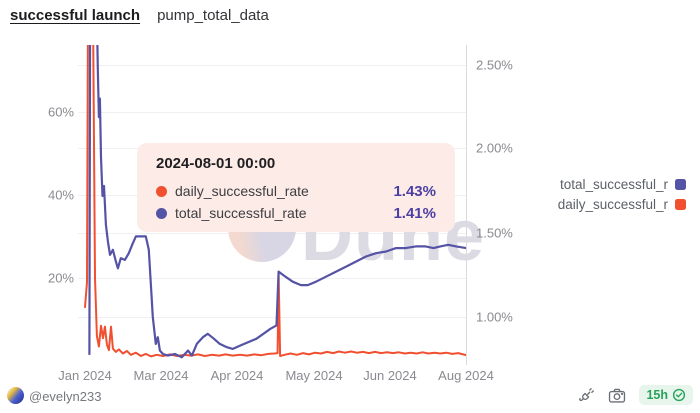  I want to click on right-axis-tick: 1.50%, so click(494, 233).